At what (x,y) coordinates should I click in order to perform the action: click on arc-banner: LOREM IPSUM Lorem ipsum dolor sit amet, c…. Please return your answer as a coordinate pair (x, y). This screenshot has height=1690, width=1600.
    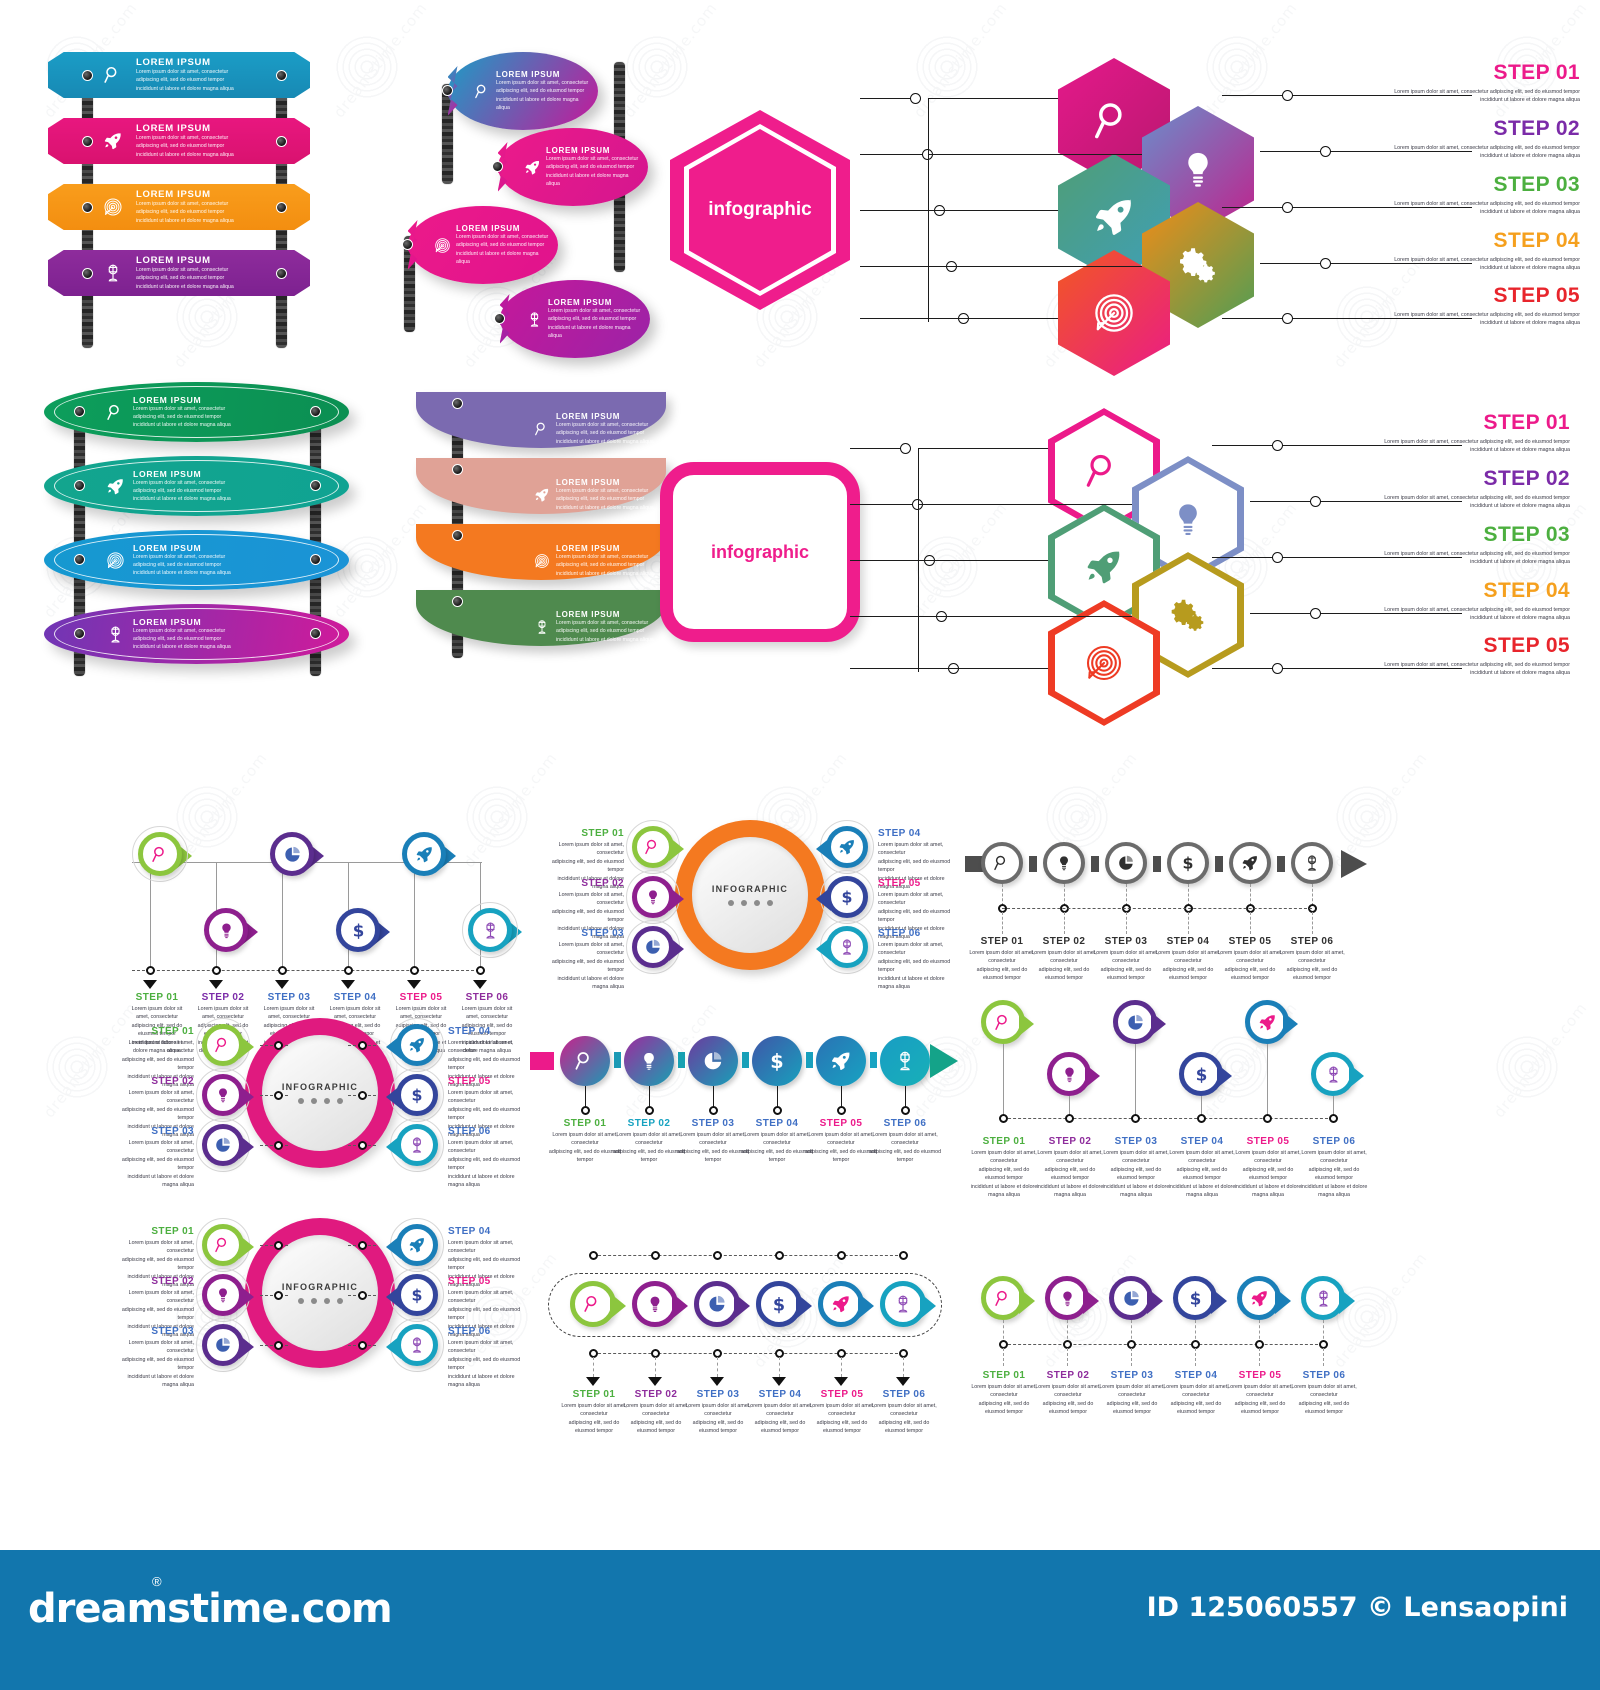
    Looking at the image, I should click on (541, 420).